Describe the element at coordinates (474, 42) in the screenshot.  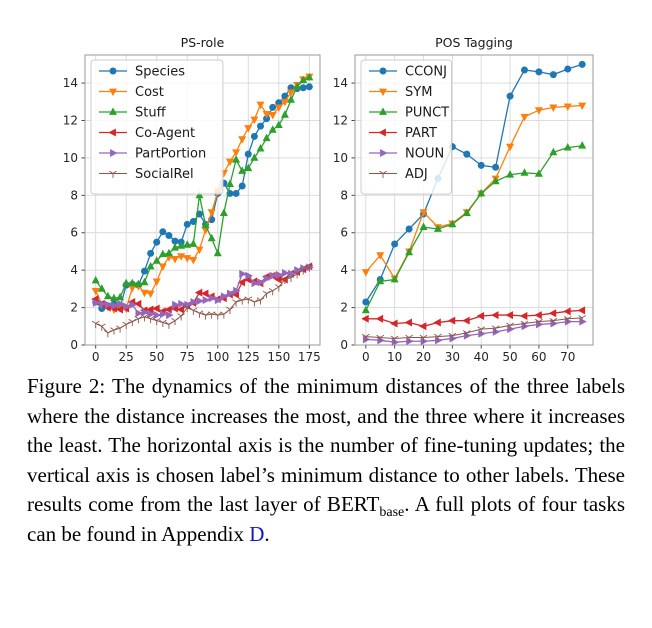
I see `chart-title: POS Tagging` at that location.